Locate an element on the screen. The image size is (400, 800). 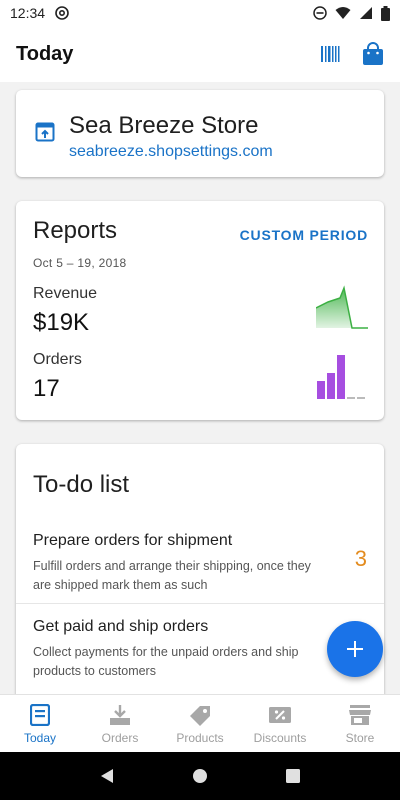
nav-item-today: Today is located at coordinates (40, 723).